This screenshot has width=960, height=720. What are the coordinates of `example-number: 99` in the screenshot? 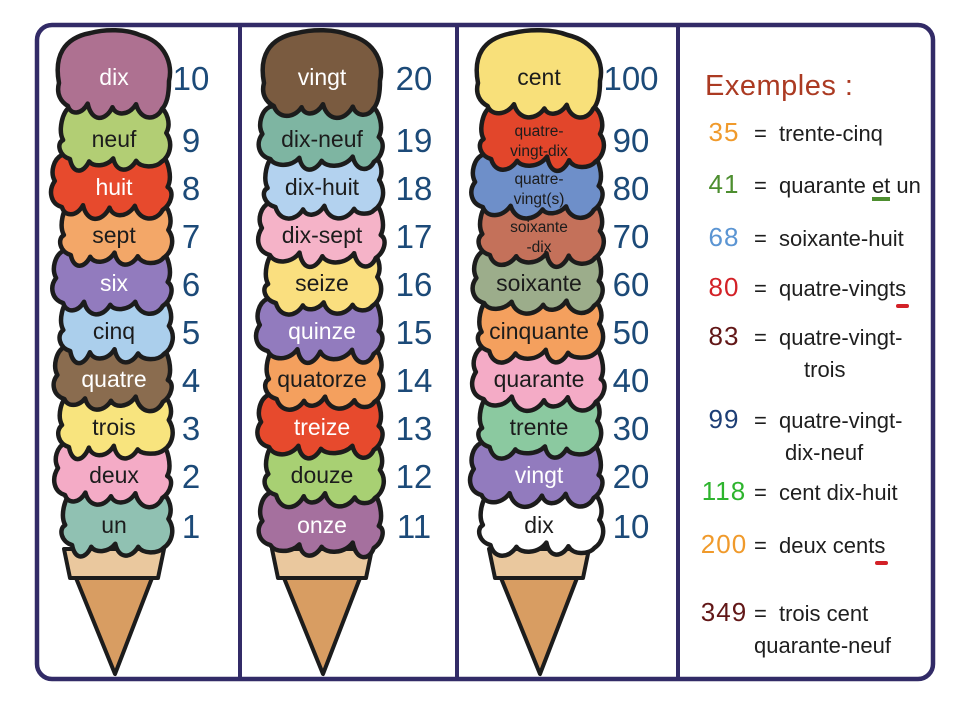 It's located at (724, 419).